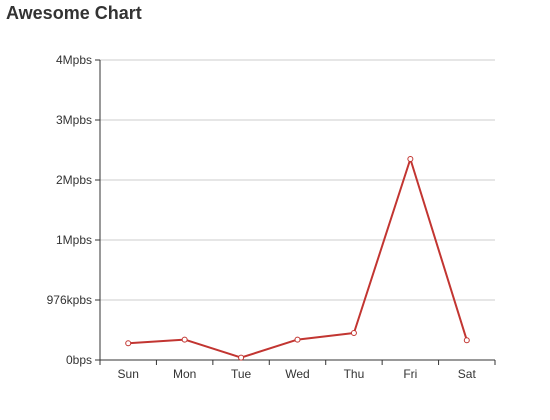 The image size is (550, 420). What do you see at coordinates (410, 374) in the screenshot?
I see `x-tick-label: Fri` at bounding box center [410, 374].